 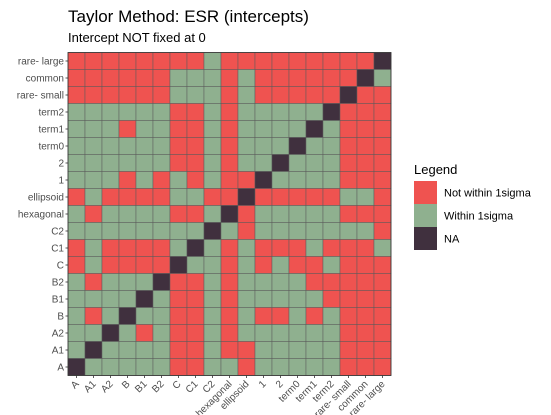 I want to click on y-tick-label: A1, so click(x=58, y=351).